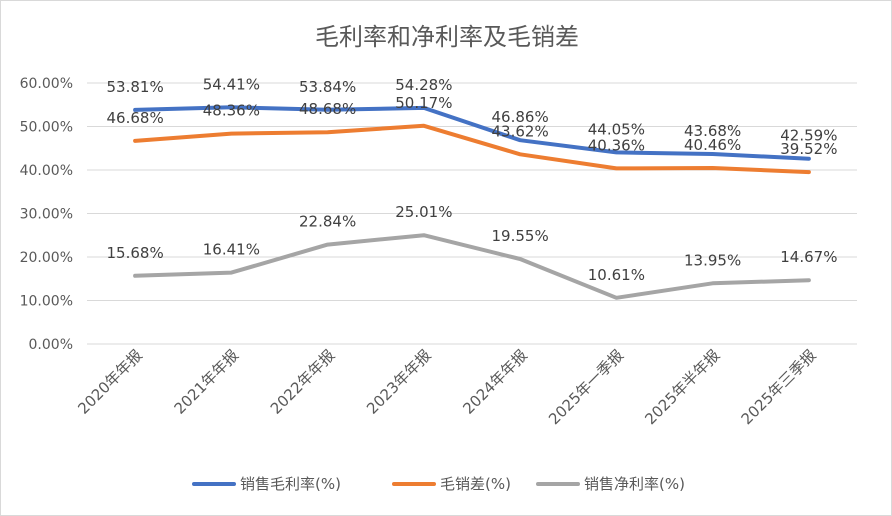 The width and height of the screenshot is (892, 516). Describe the element at coordinates (327, 87) in the screenshot. I see `data-label: 53.84%` at that location.